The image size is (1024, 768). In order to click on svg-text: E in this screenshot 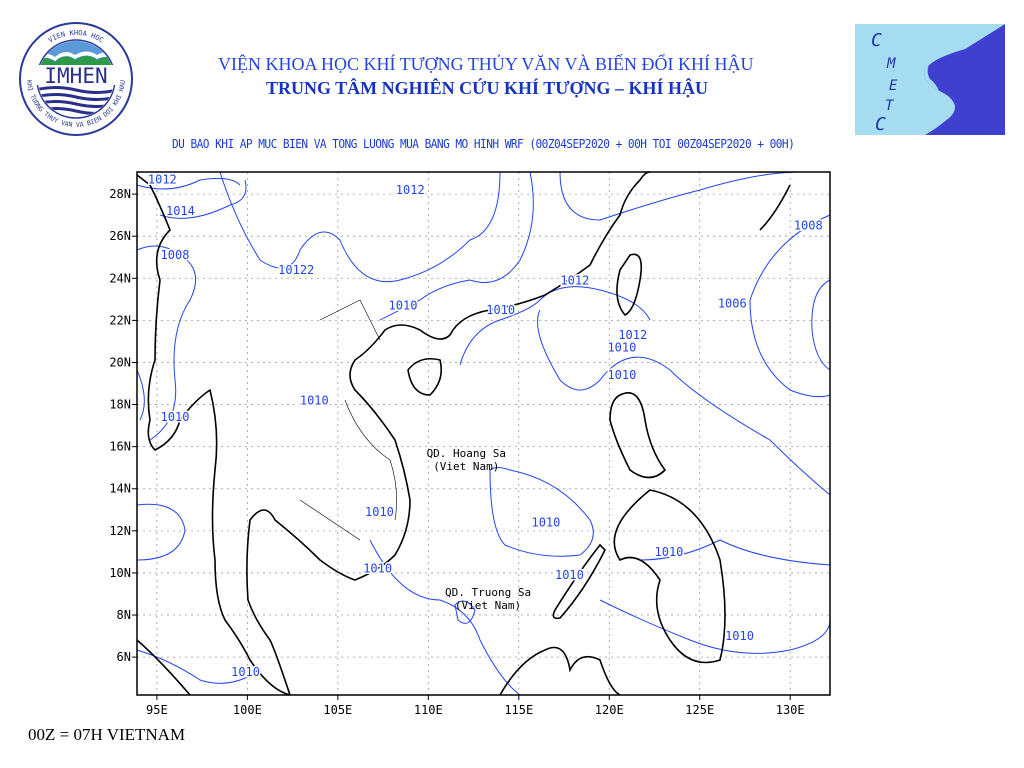, I will do `click(893, 86)`.